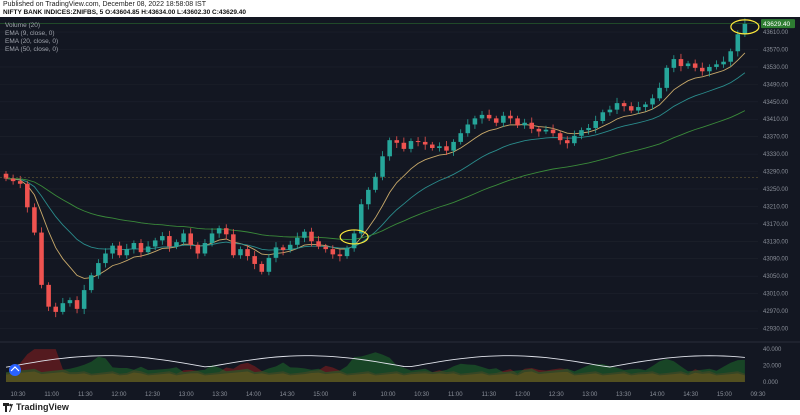  What do you see at coordinates (321, 395) in the screenshot?
I see `time-tick-label: 15:00` at bounding box center [321, 395].